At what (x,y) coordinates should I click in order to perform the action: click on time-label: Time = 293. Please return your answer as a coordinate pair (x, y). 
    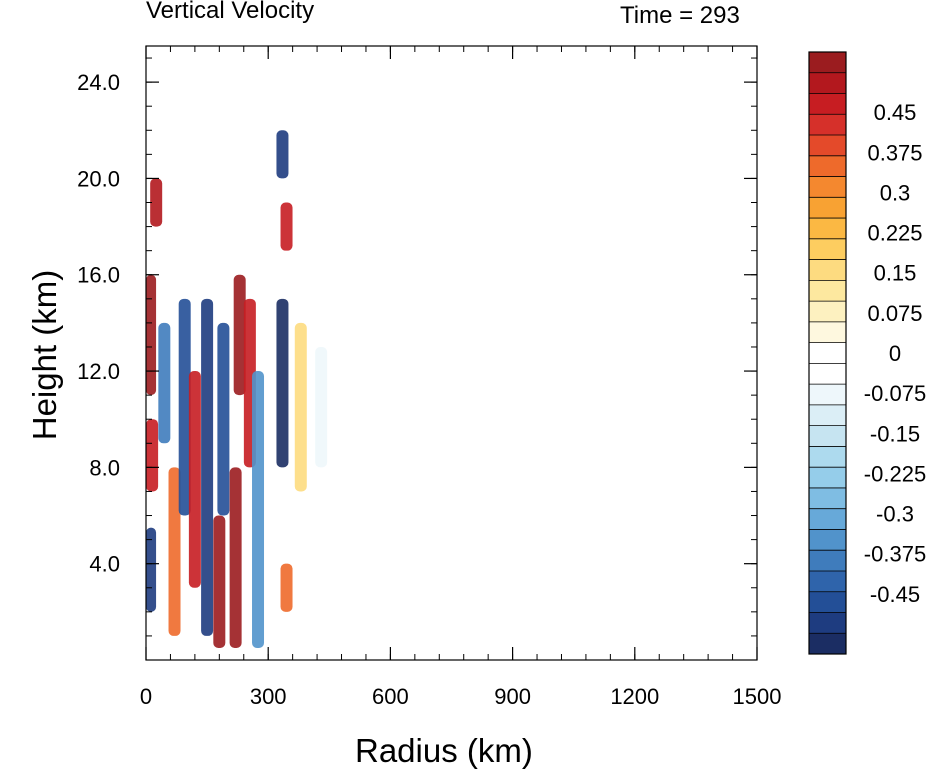
    Looking at the image, I should click on (680, 15).